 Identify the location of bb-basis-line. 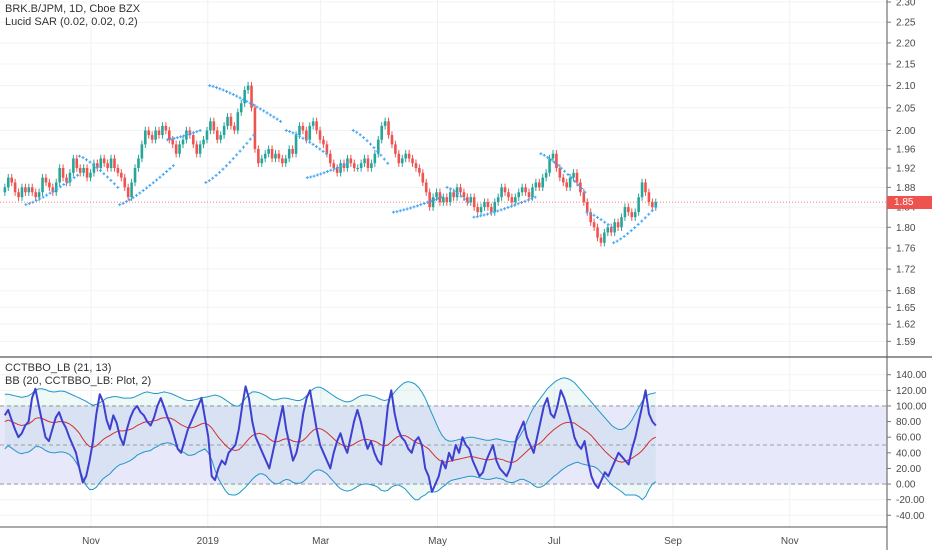
(330, 440).